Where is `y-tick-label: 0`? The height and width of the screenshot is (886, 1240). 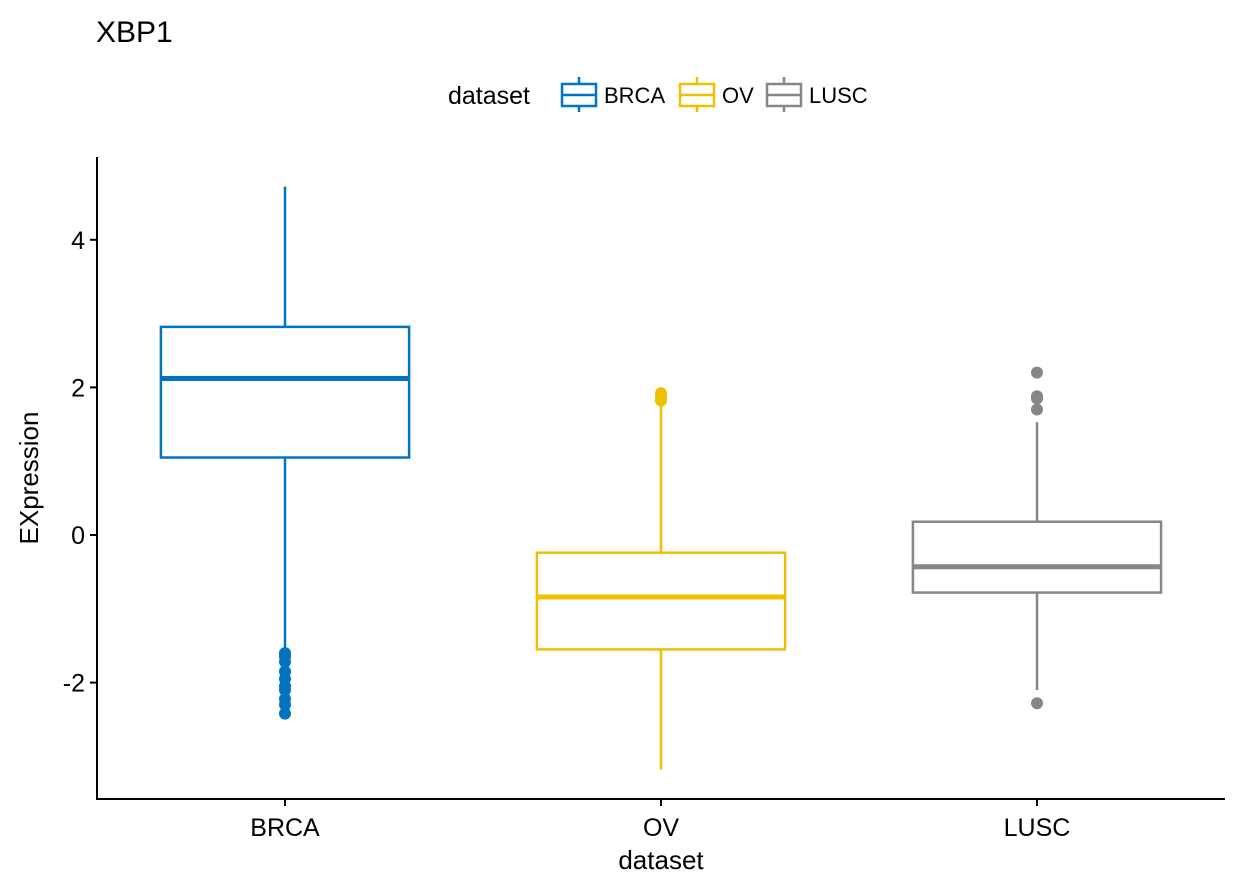
y-tick-label: 0 is located at coordinates (78, 536).